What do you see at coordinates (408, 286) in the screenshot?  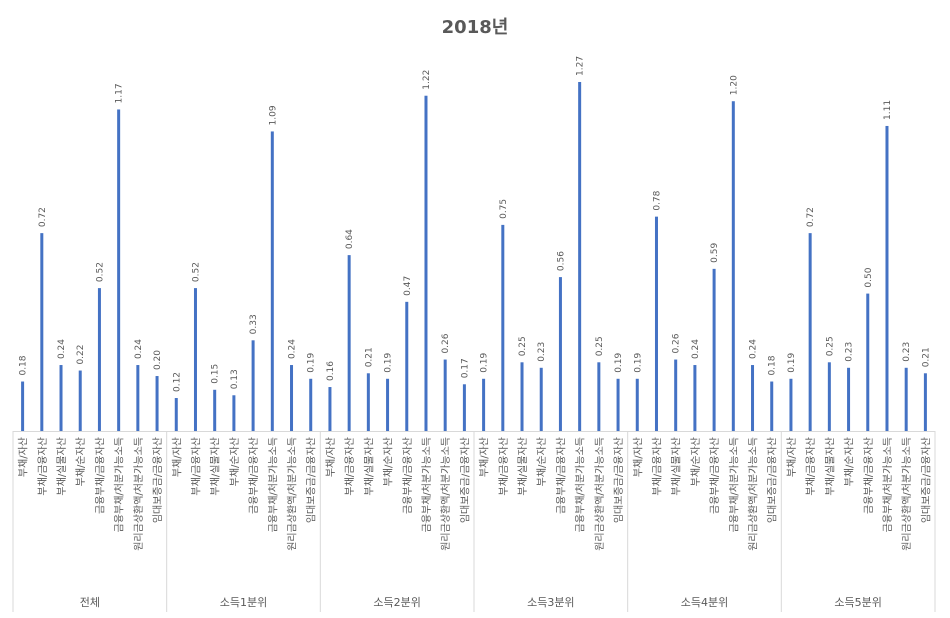 I see `data-label: 0.47` at bounding box center [408, 286].